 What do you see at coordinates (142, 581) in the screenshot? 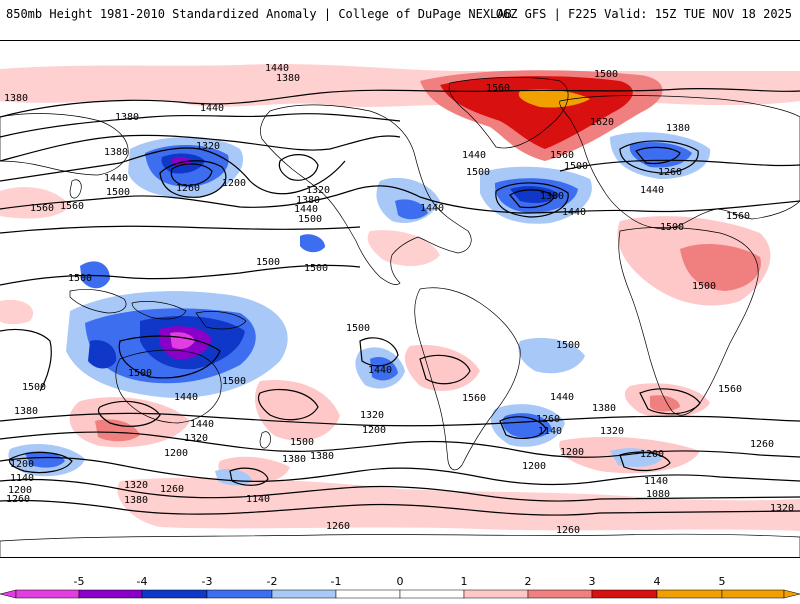
I see `colorbar-tick: -4` at bounding box center [142, 581].